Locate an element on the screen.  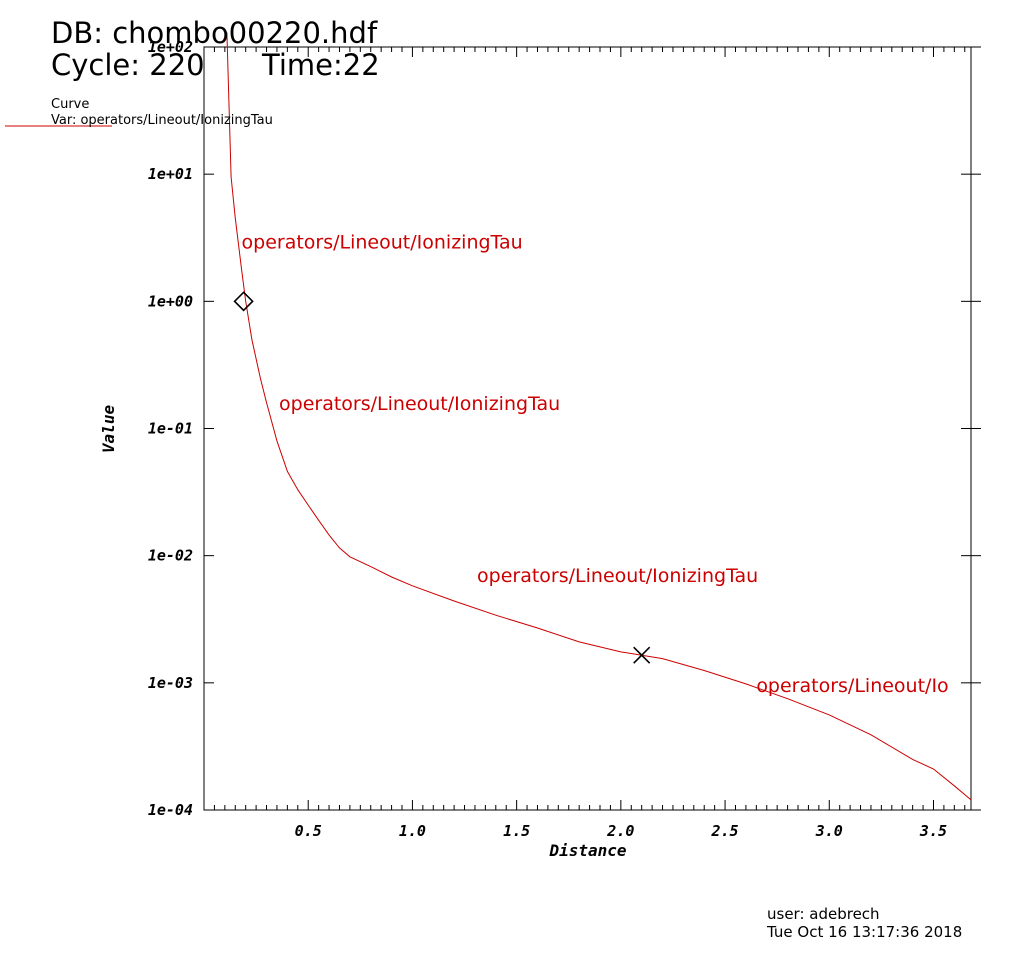
date-stamp: Tue Oct 16 13:17:36 2018 is located at coordinates (865, 932).